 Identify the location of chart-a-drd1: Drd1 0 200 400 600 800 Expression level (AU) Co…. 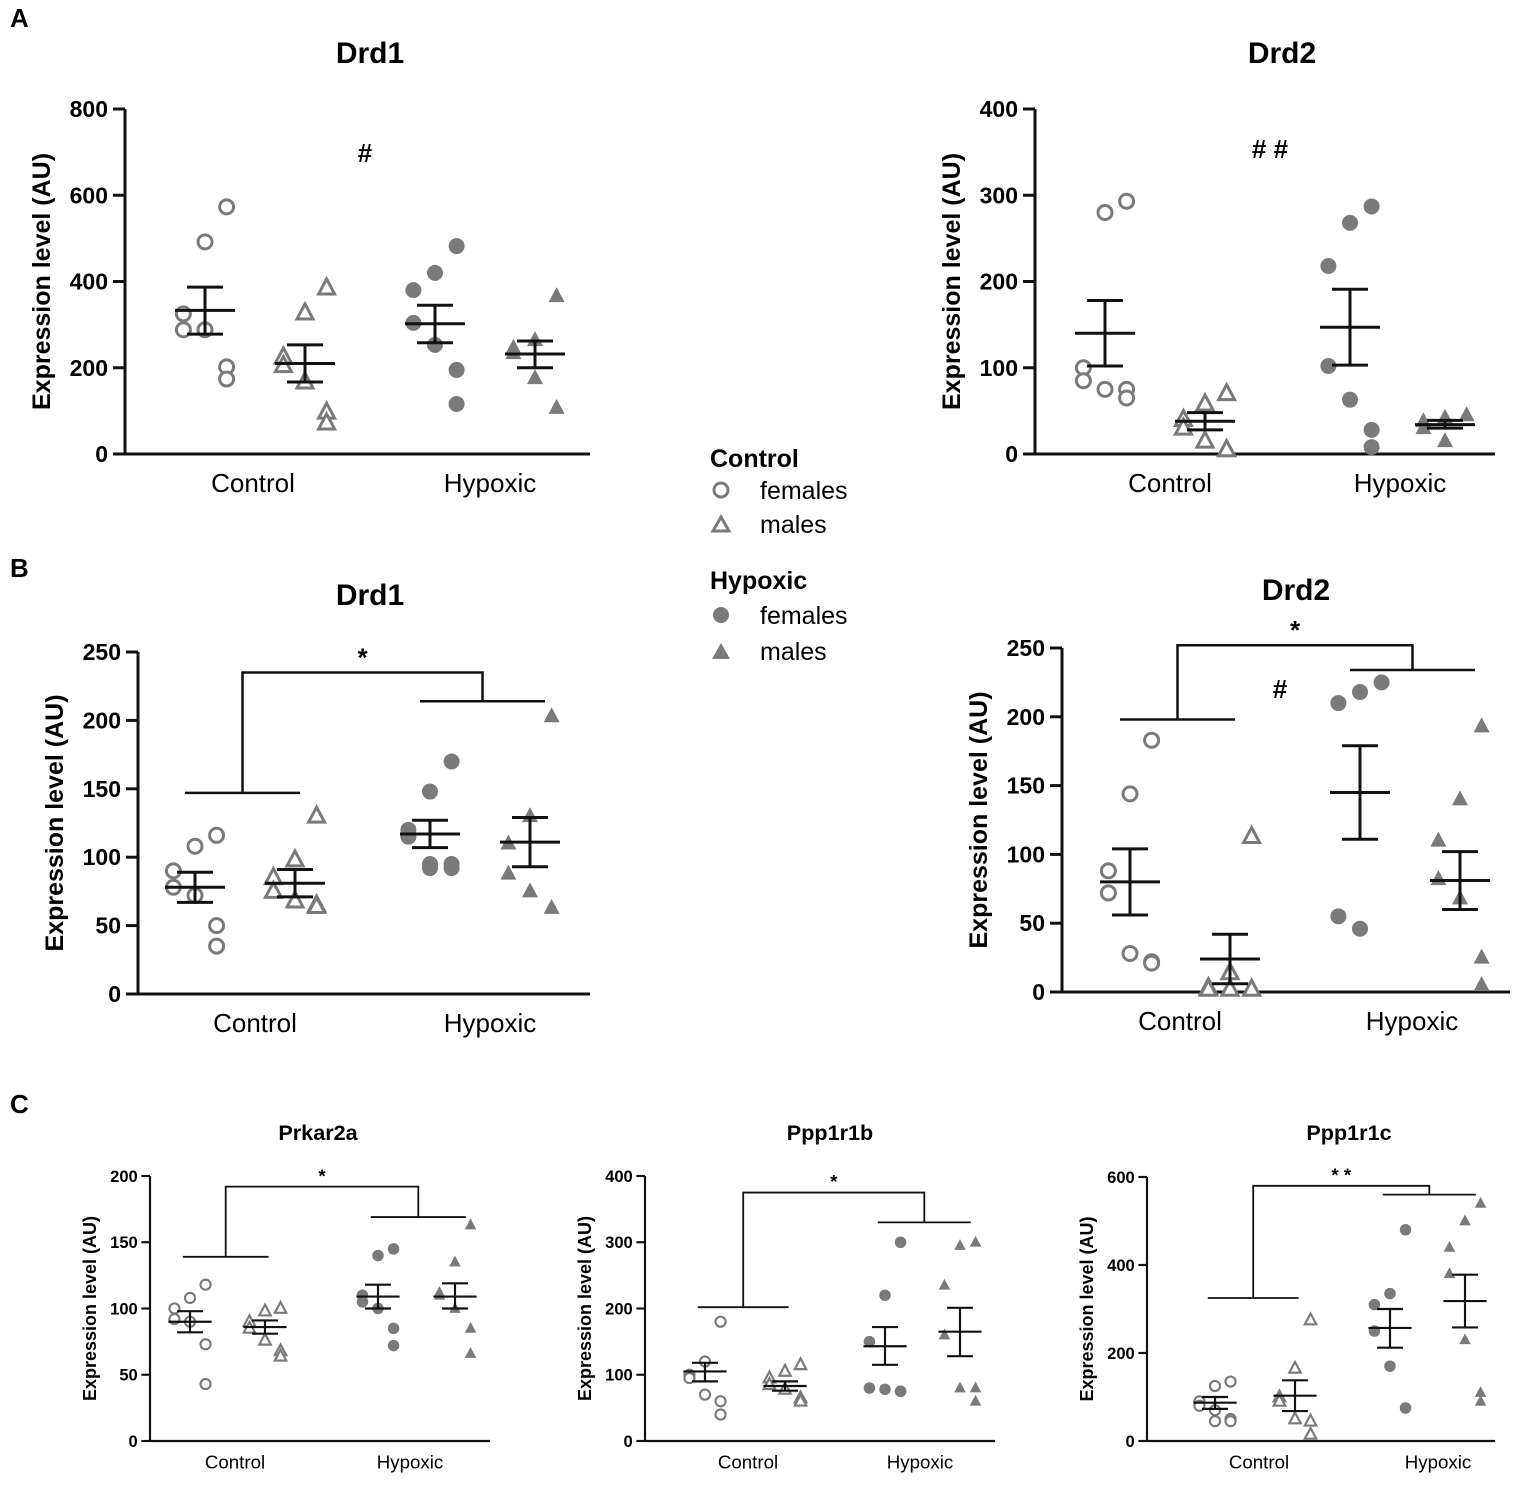
(309, 267).